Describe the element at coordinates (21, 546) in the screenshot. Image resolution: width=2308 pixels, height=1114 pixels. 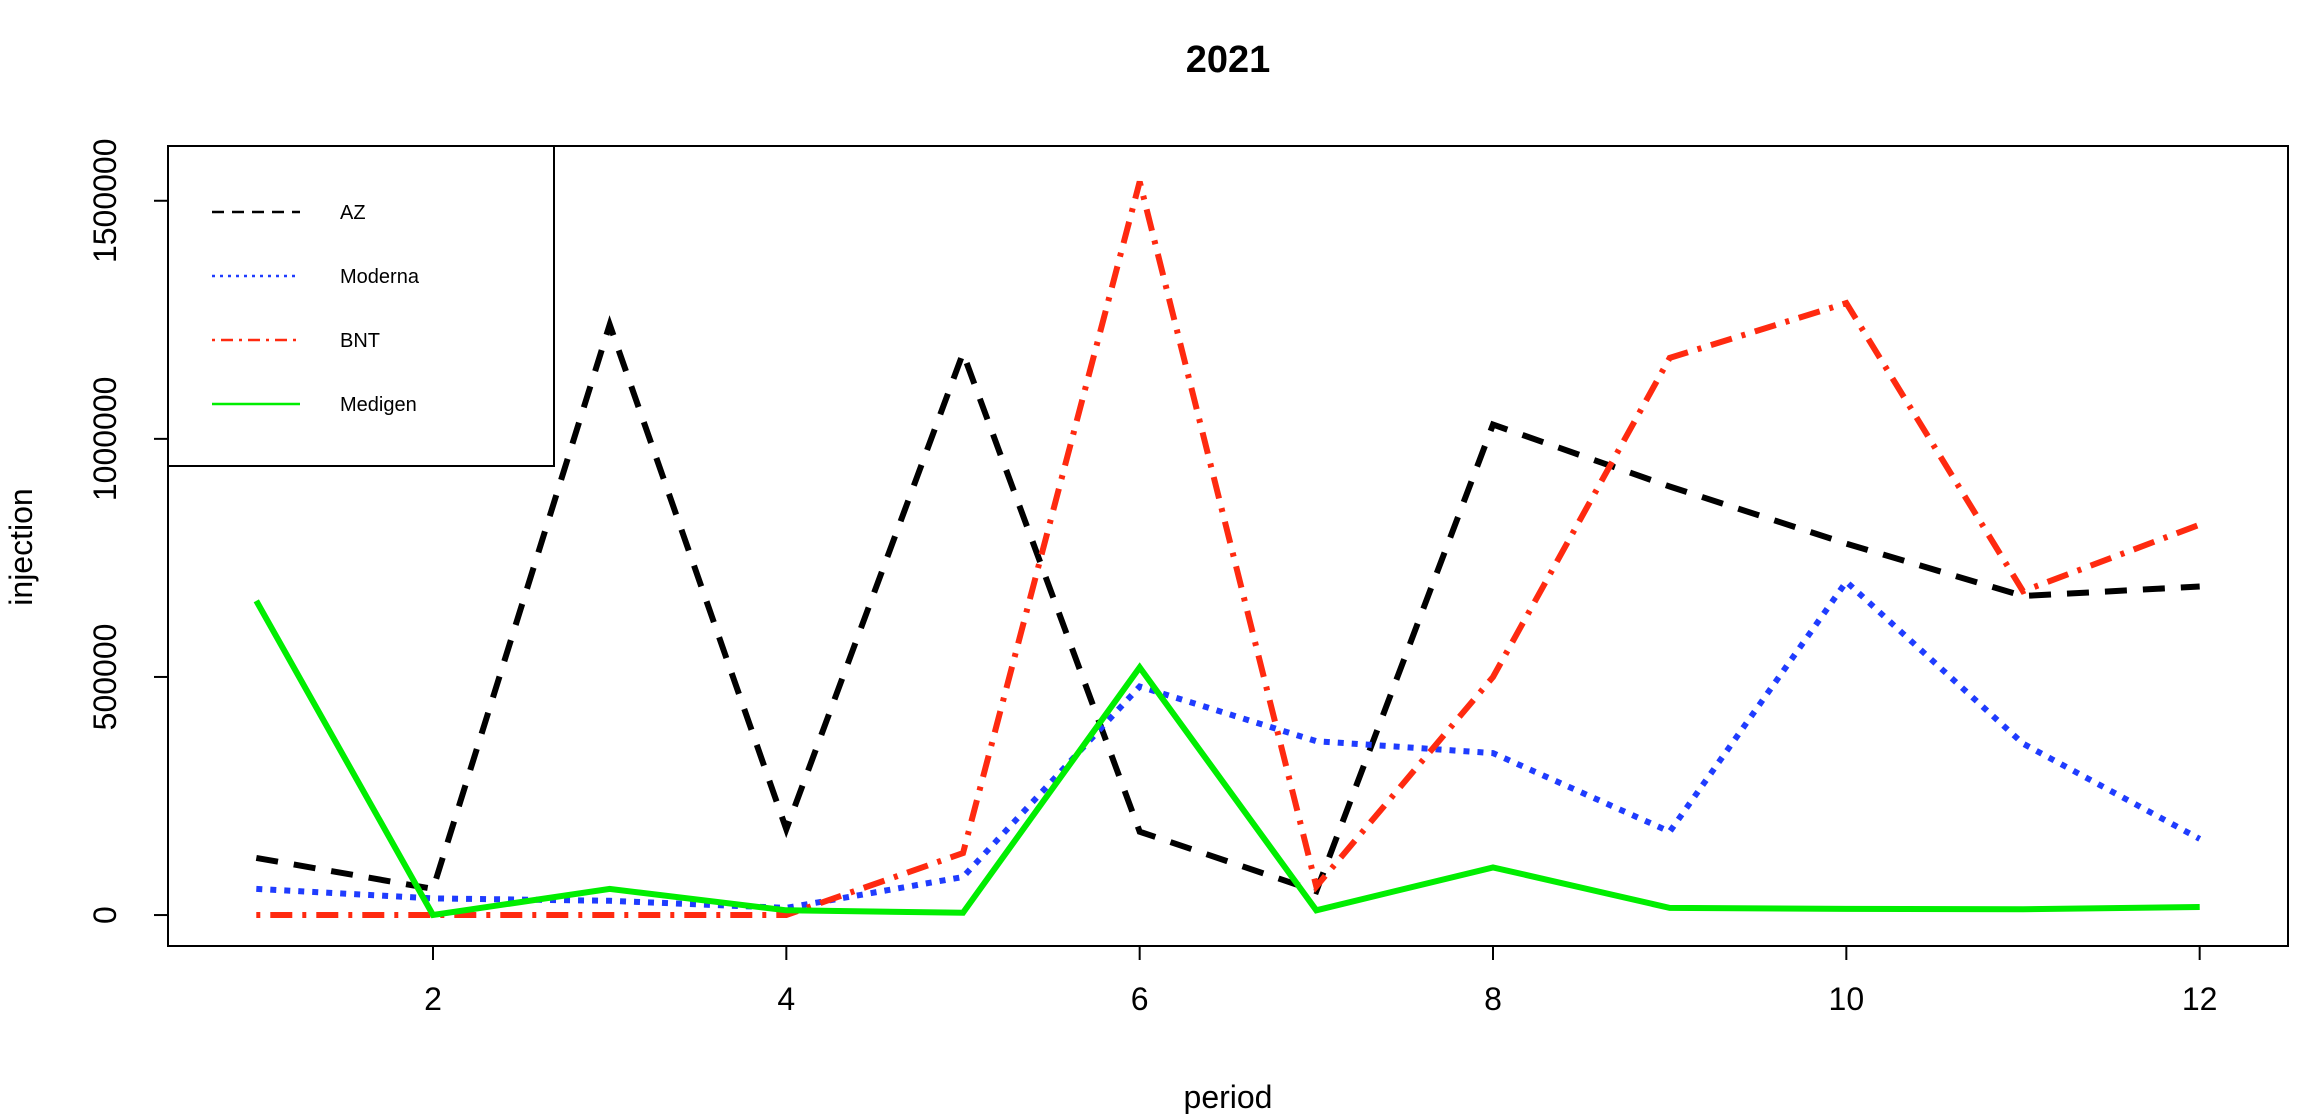
I see `y-axis-label: injection` at that location.